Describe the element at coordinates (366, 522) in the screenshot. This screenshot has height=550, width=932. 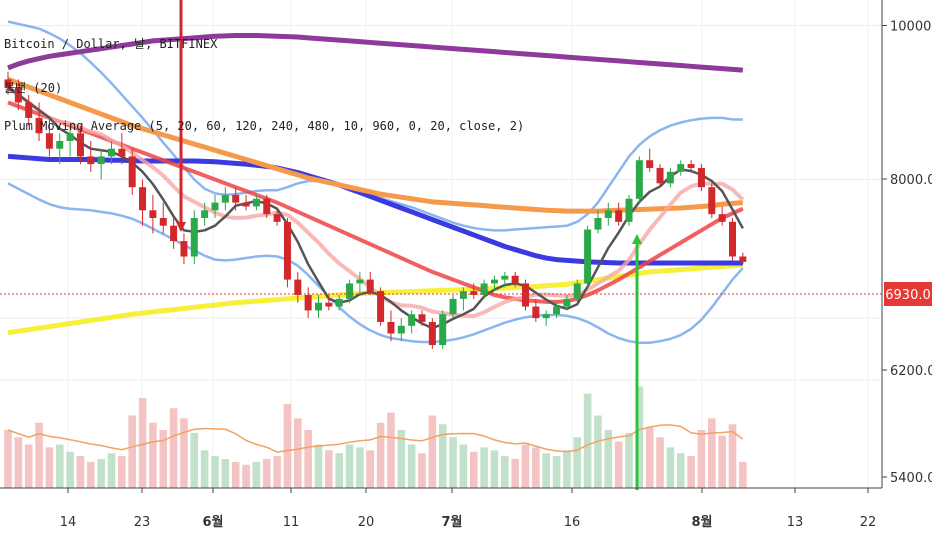
I see `x-axis-tick-label: 20` at that location.